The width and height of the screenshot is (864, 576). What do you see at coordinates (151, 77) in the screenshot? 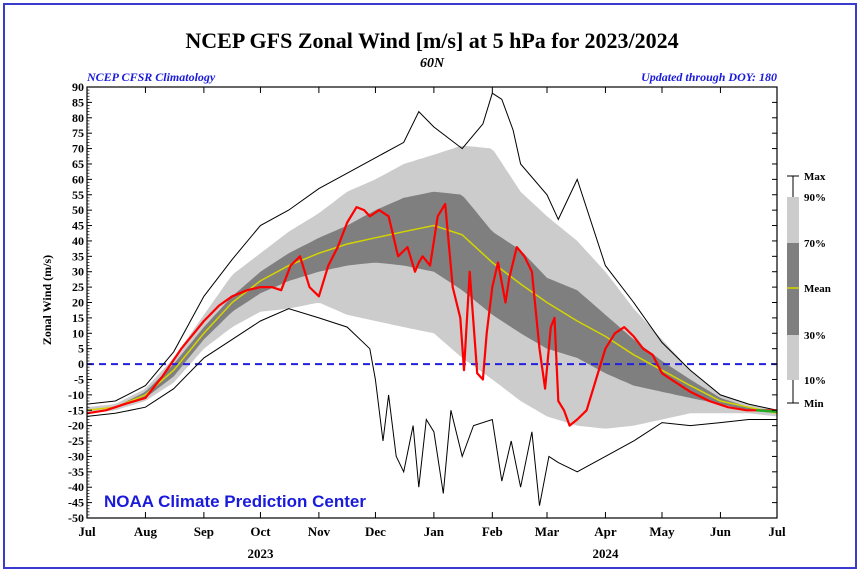
I see `climatology-note: NCEP CFSR Climatology` at bounding box center [151, 77].